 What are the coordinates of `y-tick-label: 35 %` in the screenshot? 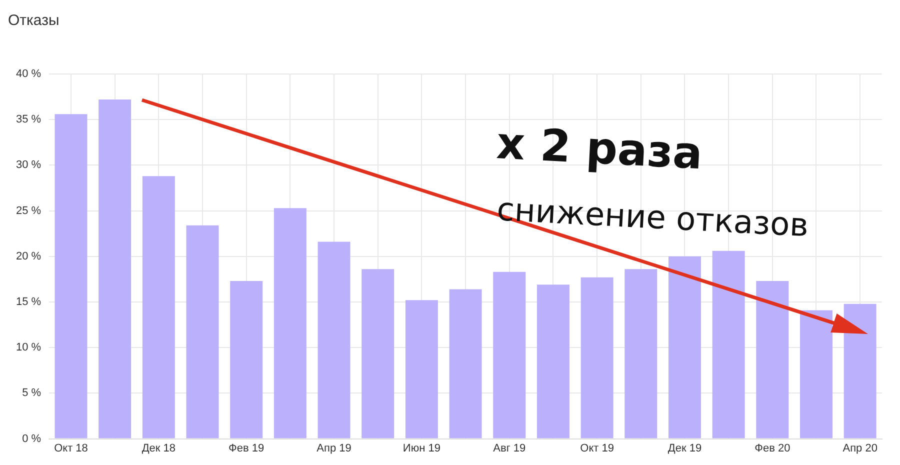 It's located at (29, 120).